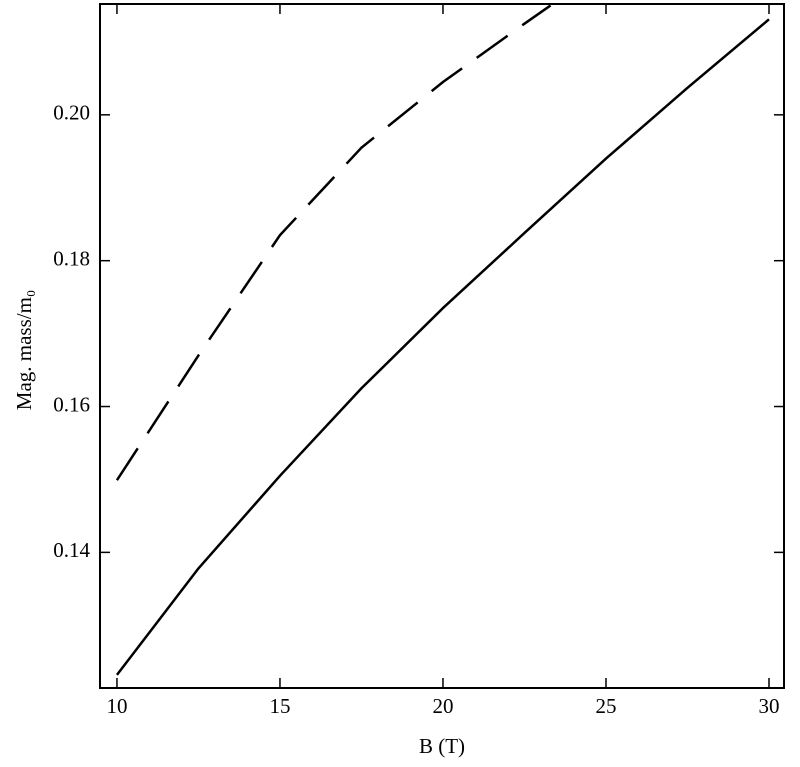 This screenshot has width=800, height=767. I want to click on x-tick-label: 30, so click(769, 706).